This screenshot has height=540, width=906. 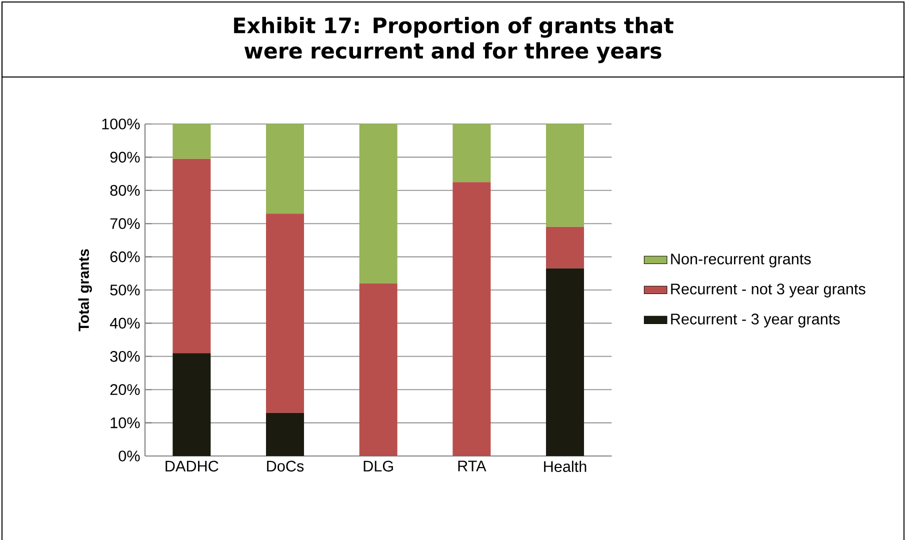 I want to click on y-tick-label: 50%, so click(x=125, y=290).